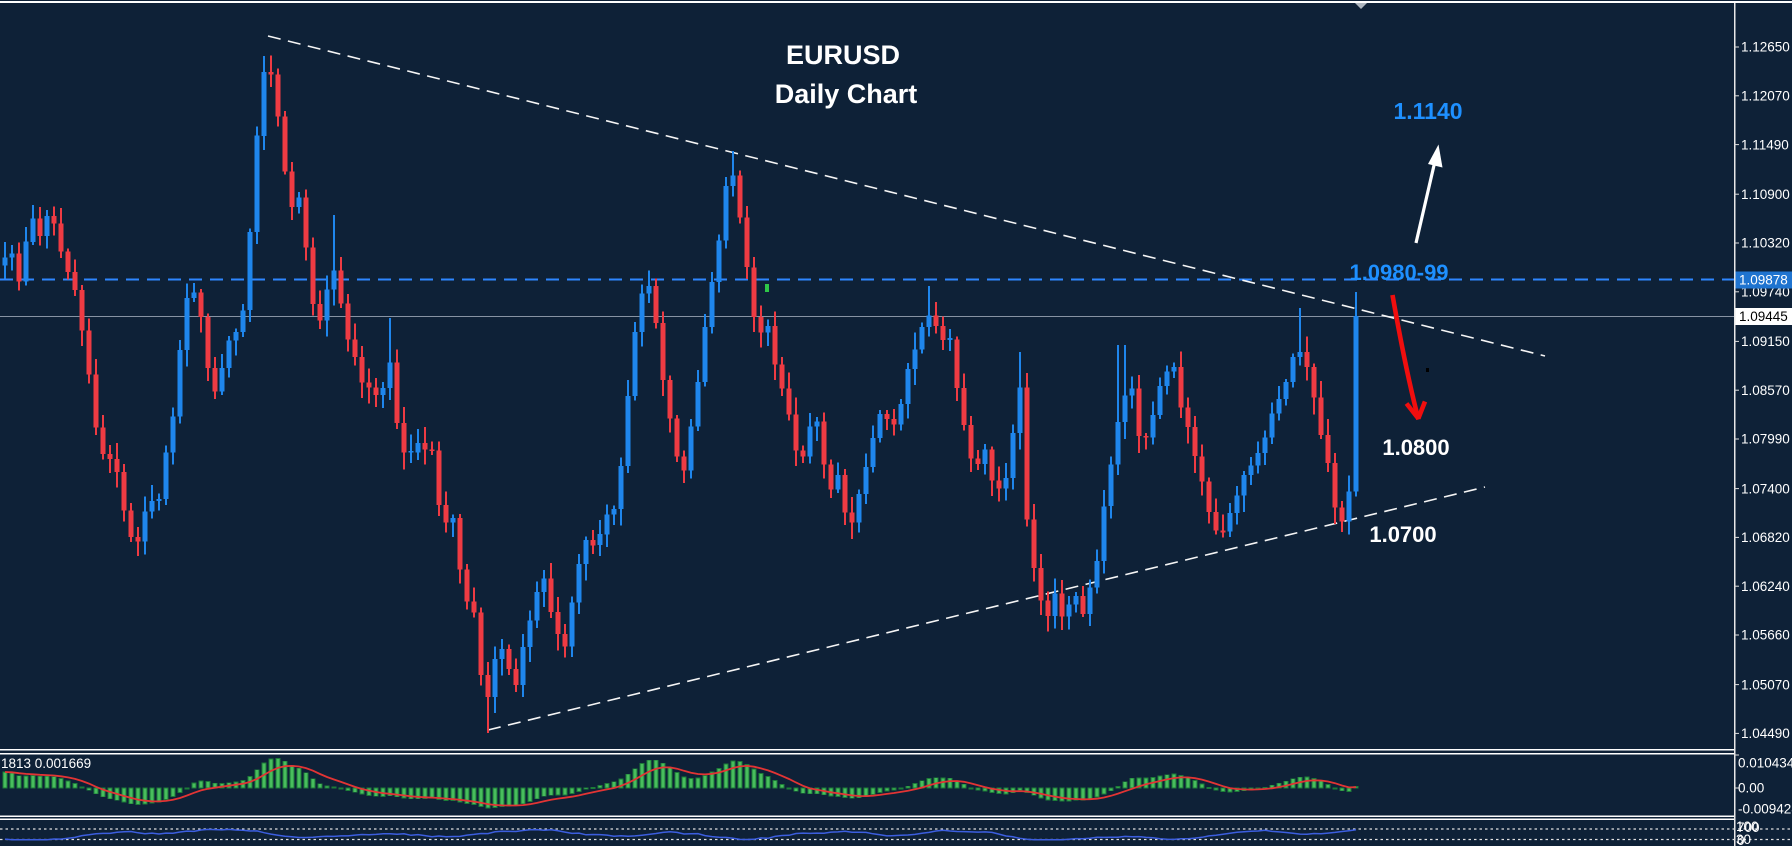  Describe the element at coordinates (843, 55) in the screenshot. I see `svg-text: EURUSD` at that location.